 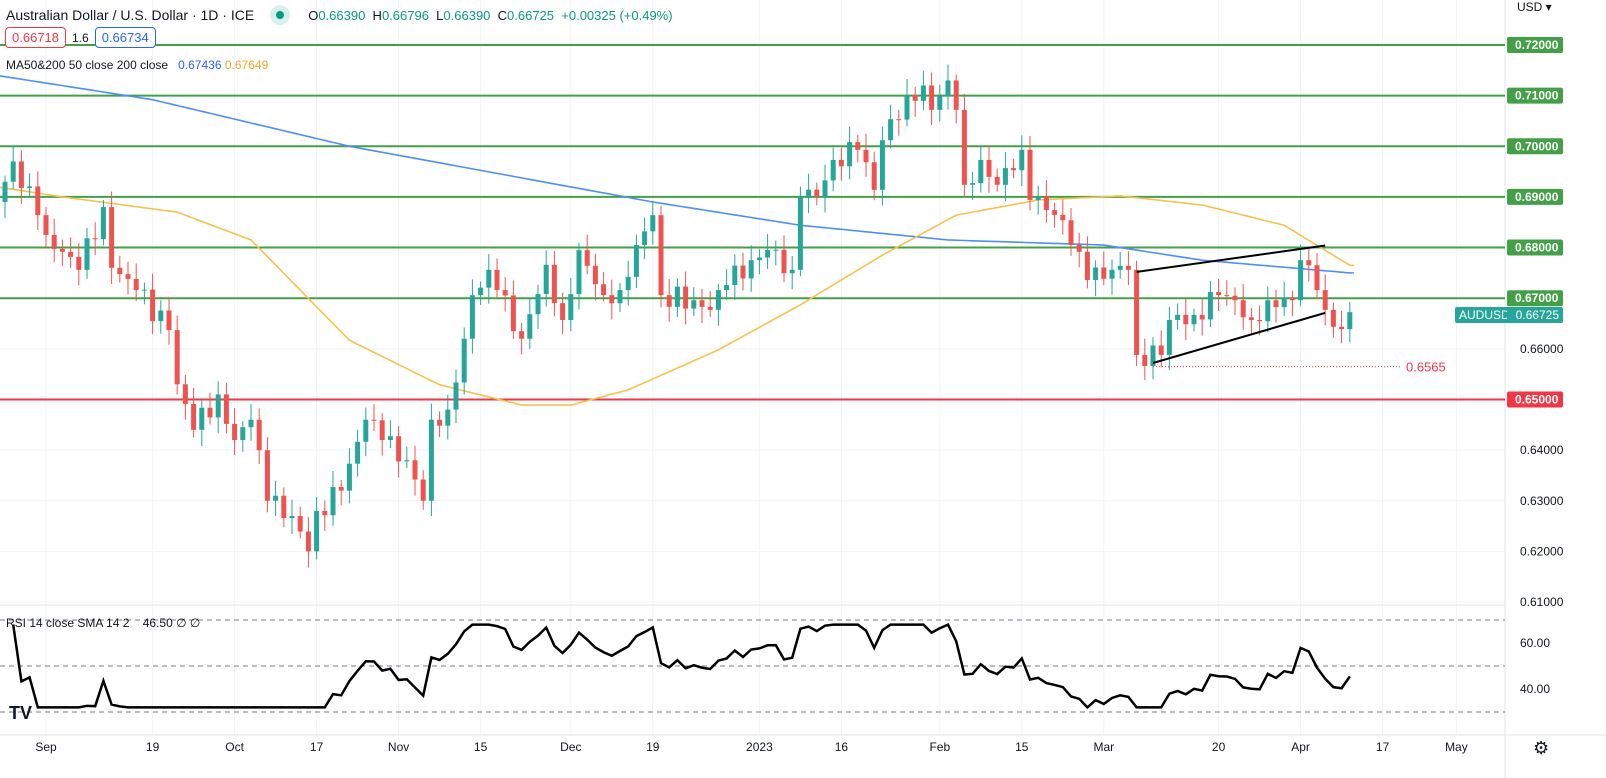 I want to click on buy-button: 0.66734, so click(x=125, y=37).